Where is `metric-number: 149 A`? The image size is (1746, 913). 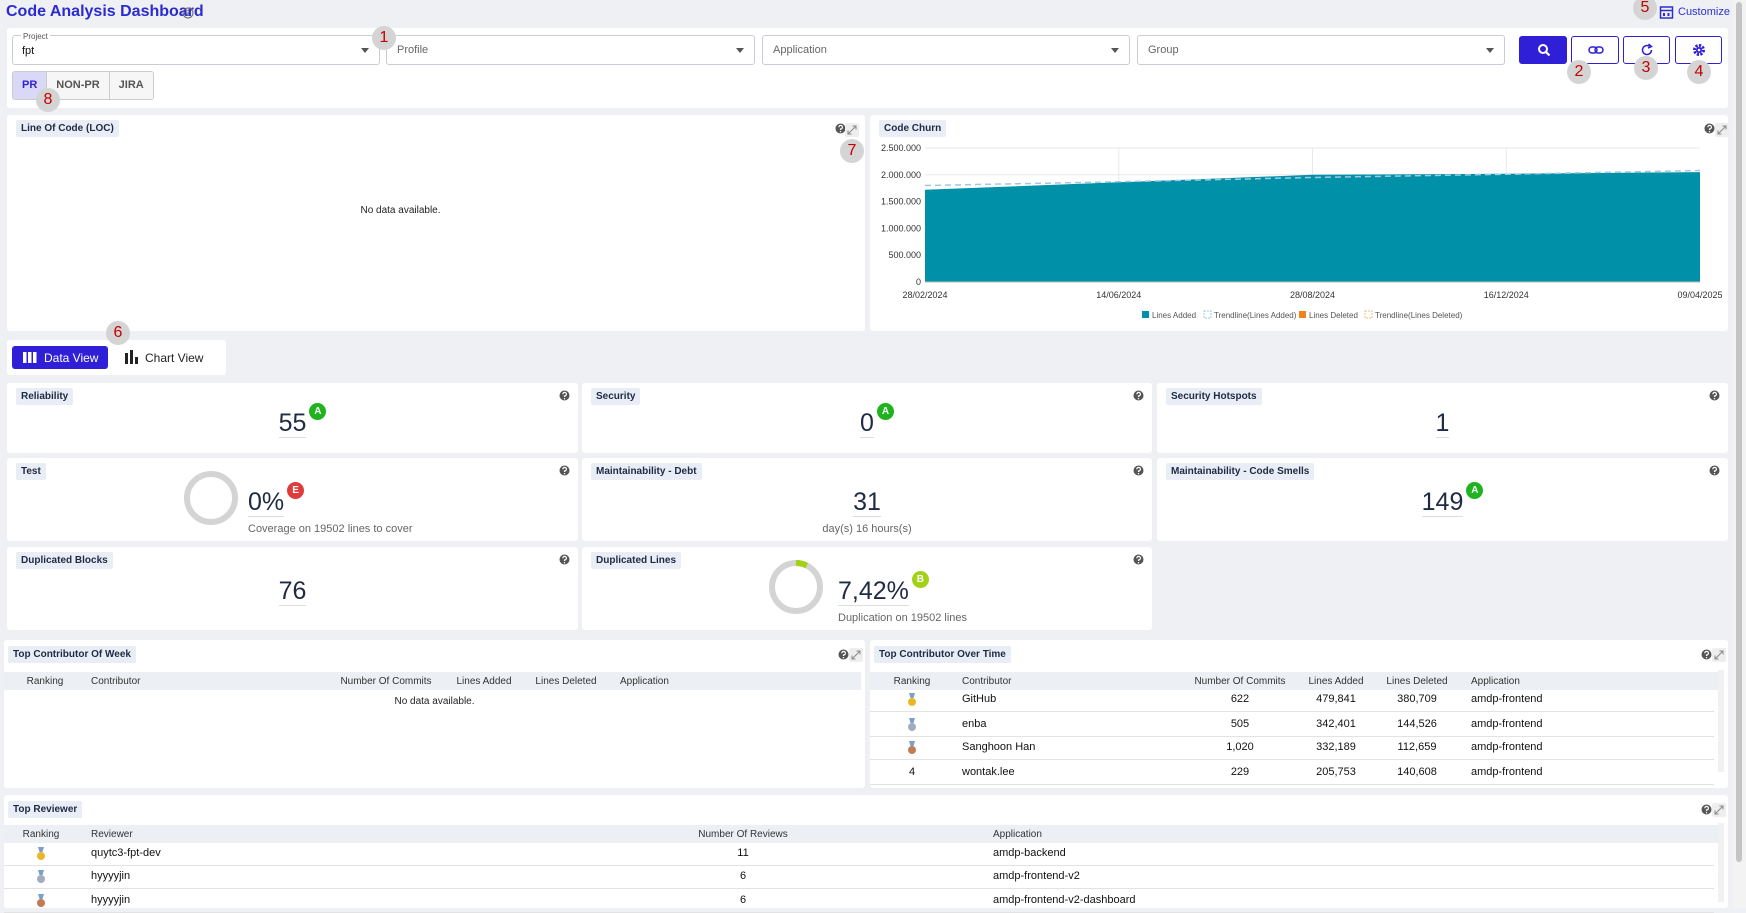 metric-number: 149 A is located at coordinates (1452, 499).